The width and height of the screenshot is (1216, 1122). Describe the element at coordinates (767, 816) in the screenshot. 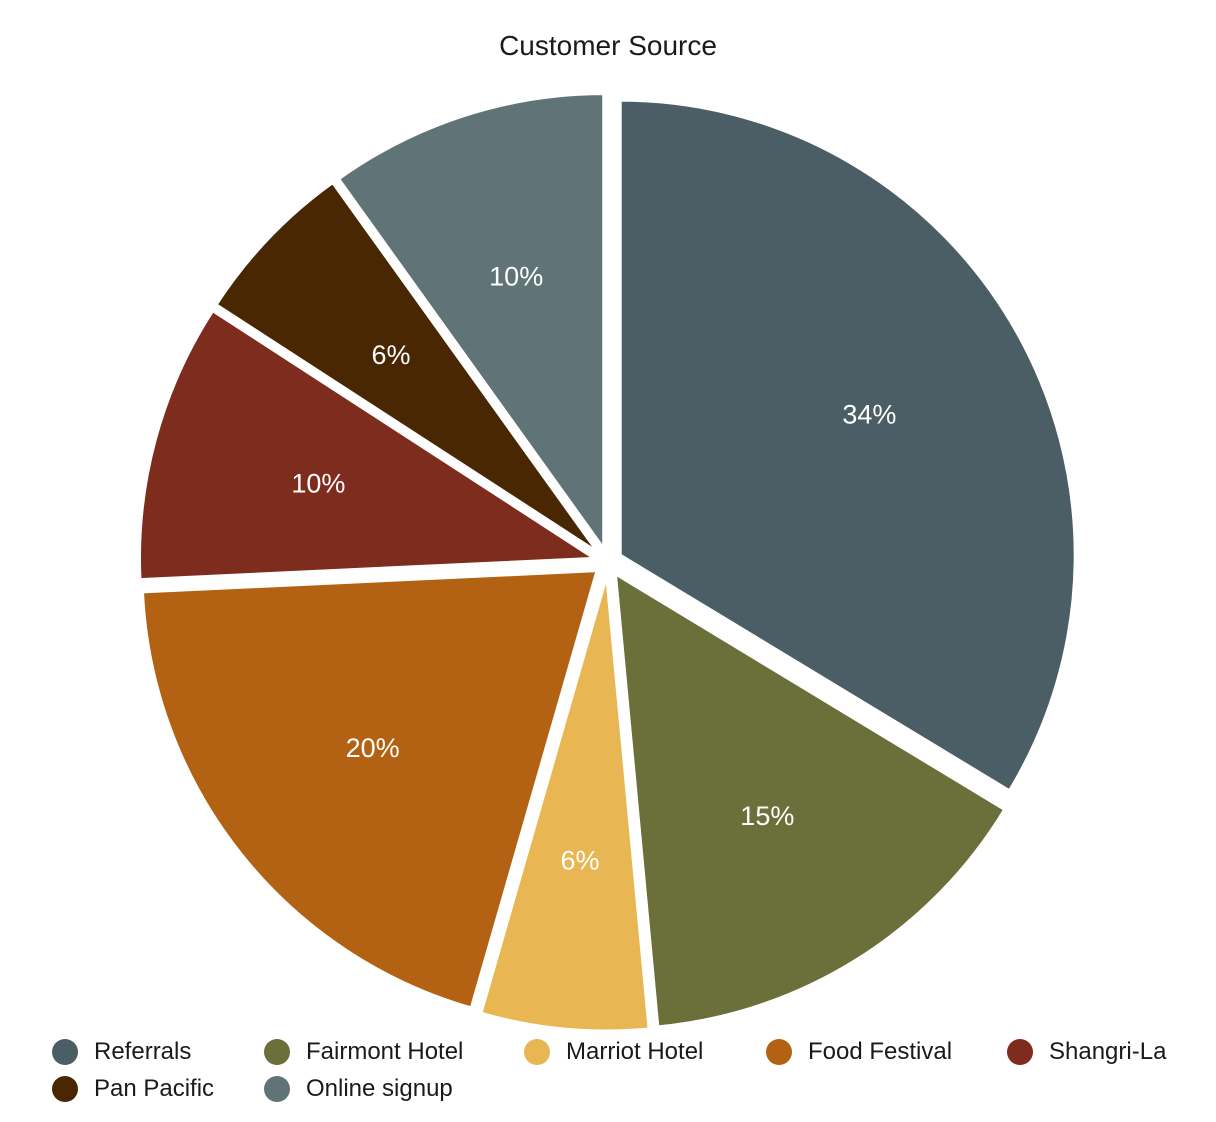

I see `slice-label-fairmont-hotel: 15%` at that location.